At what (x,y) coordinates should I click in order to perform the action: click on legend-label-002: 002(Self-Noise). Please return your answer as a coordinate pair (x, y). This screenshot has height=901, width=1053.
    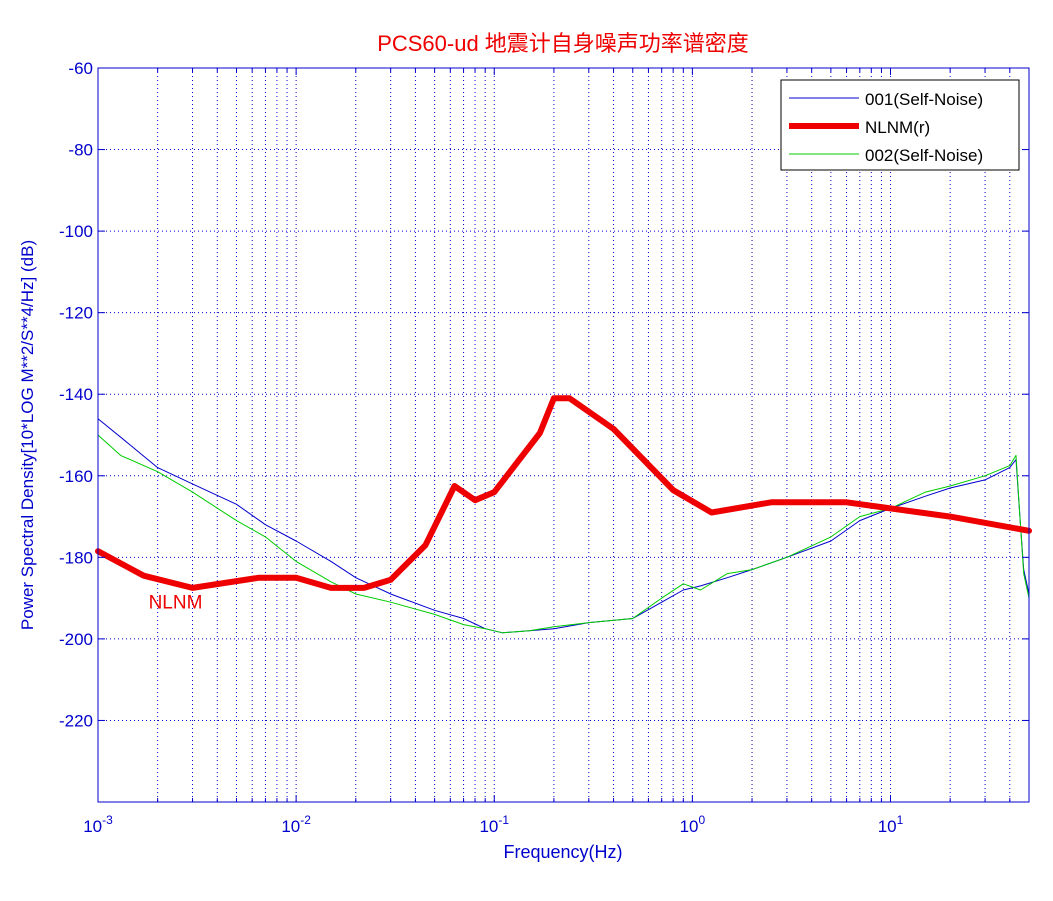
    Looking at the image, I should click on (924, 155).